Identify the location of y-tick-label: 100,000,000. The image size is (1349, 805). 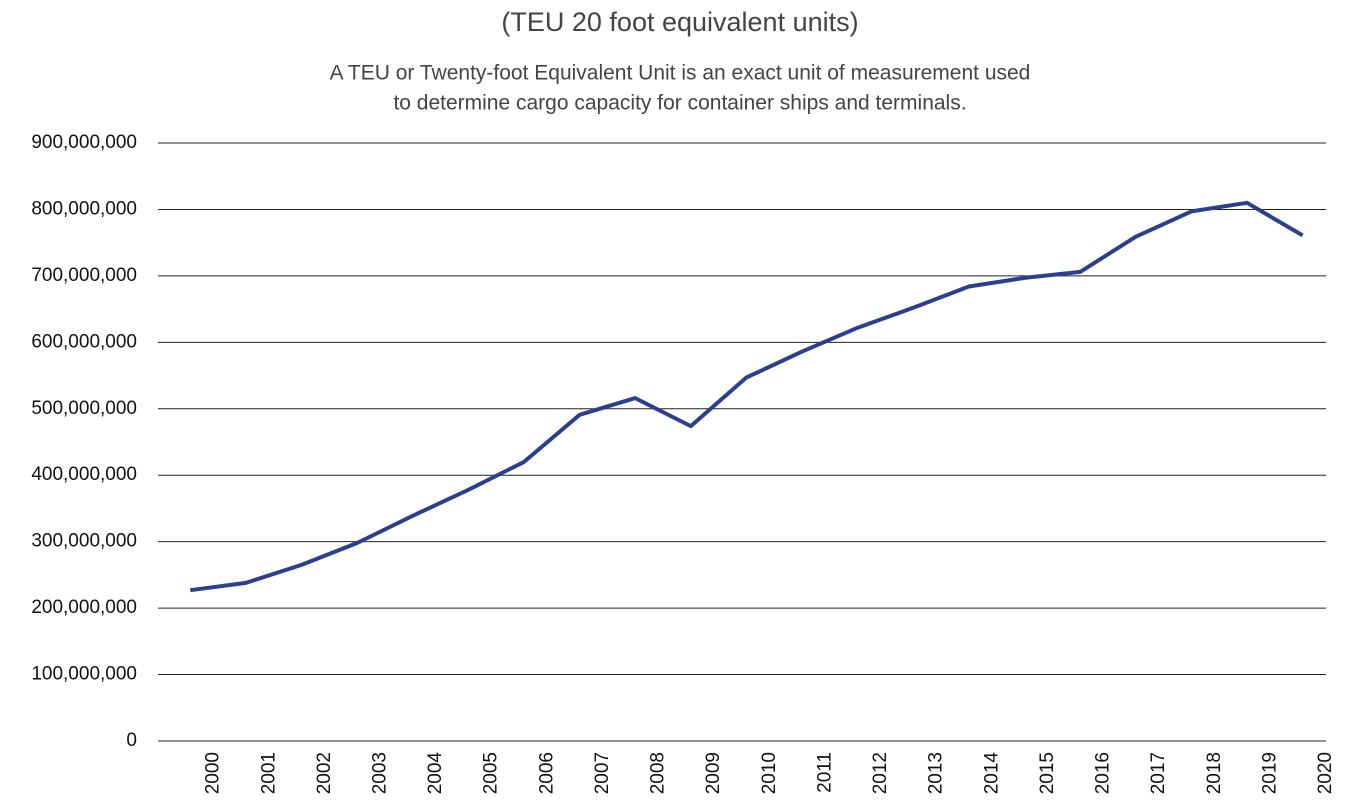
(84, 674).